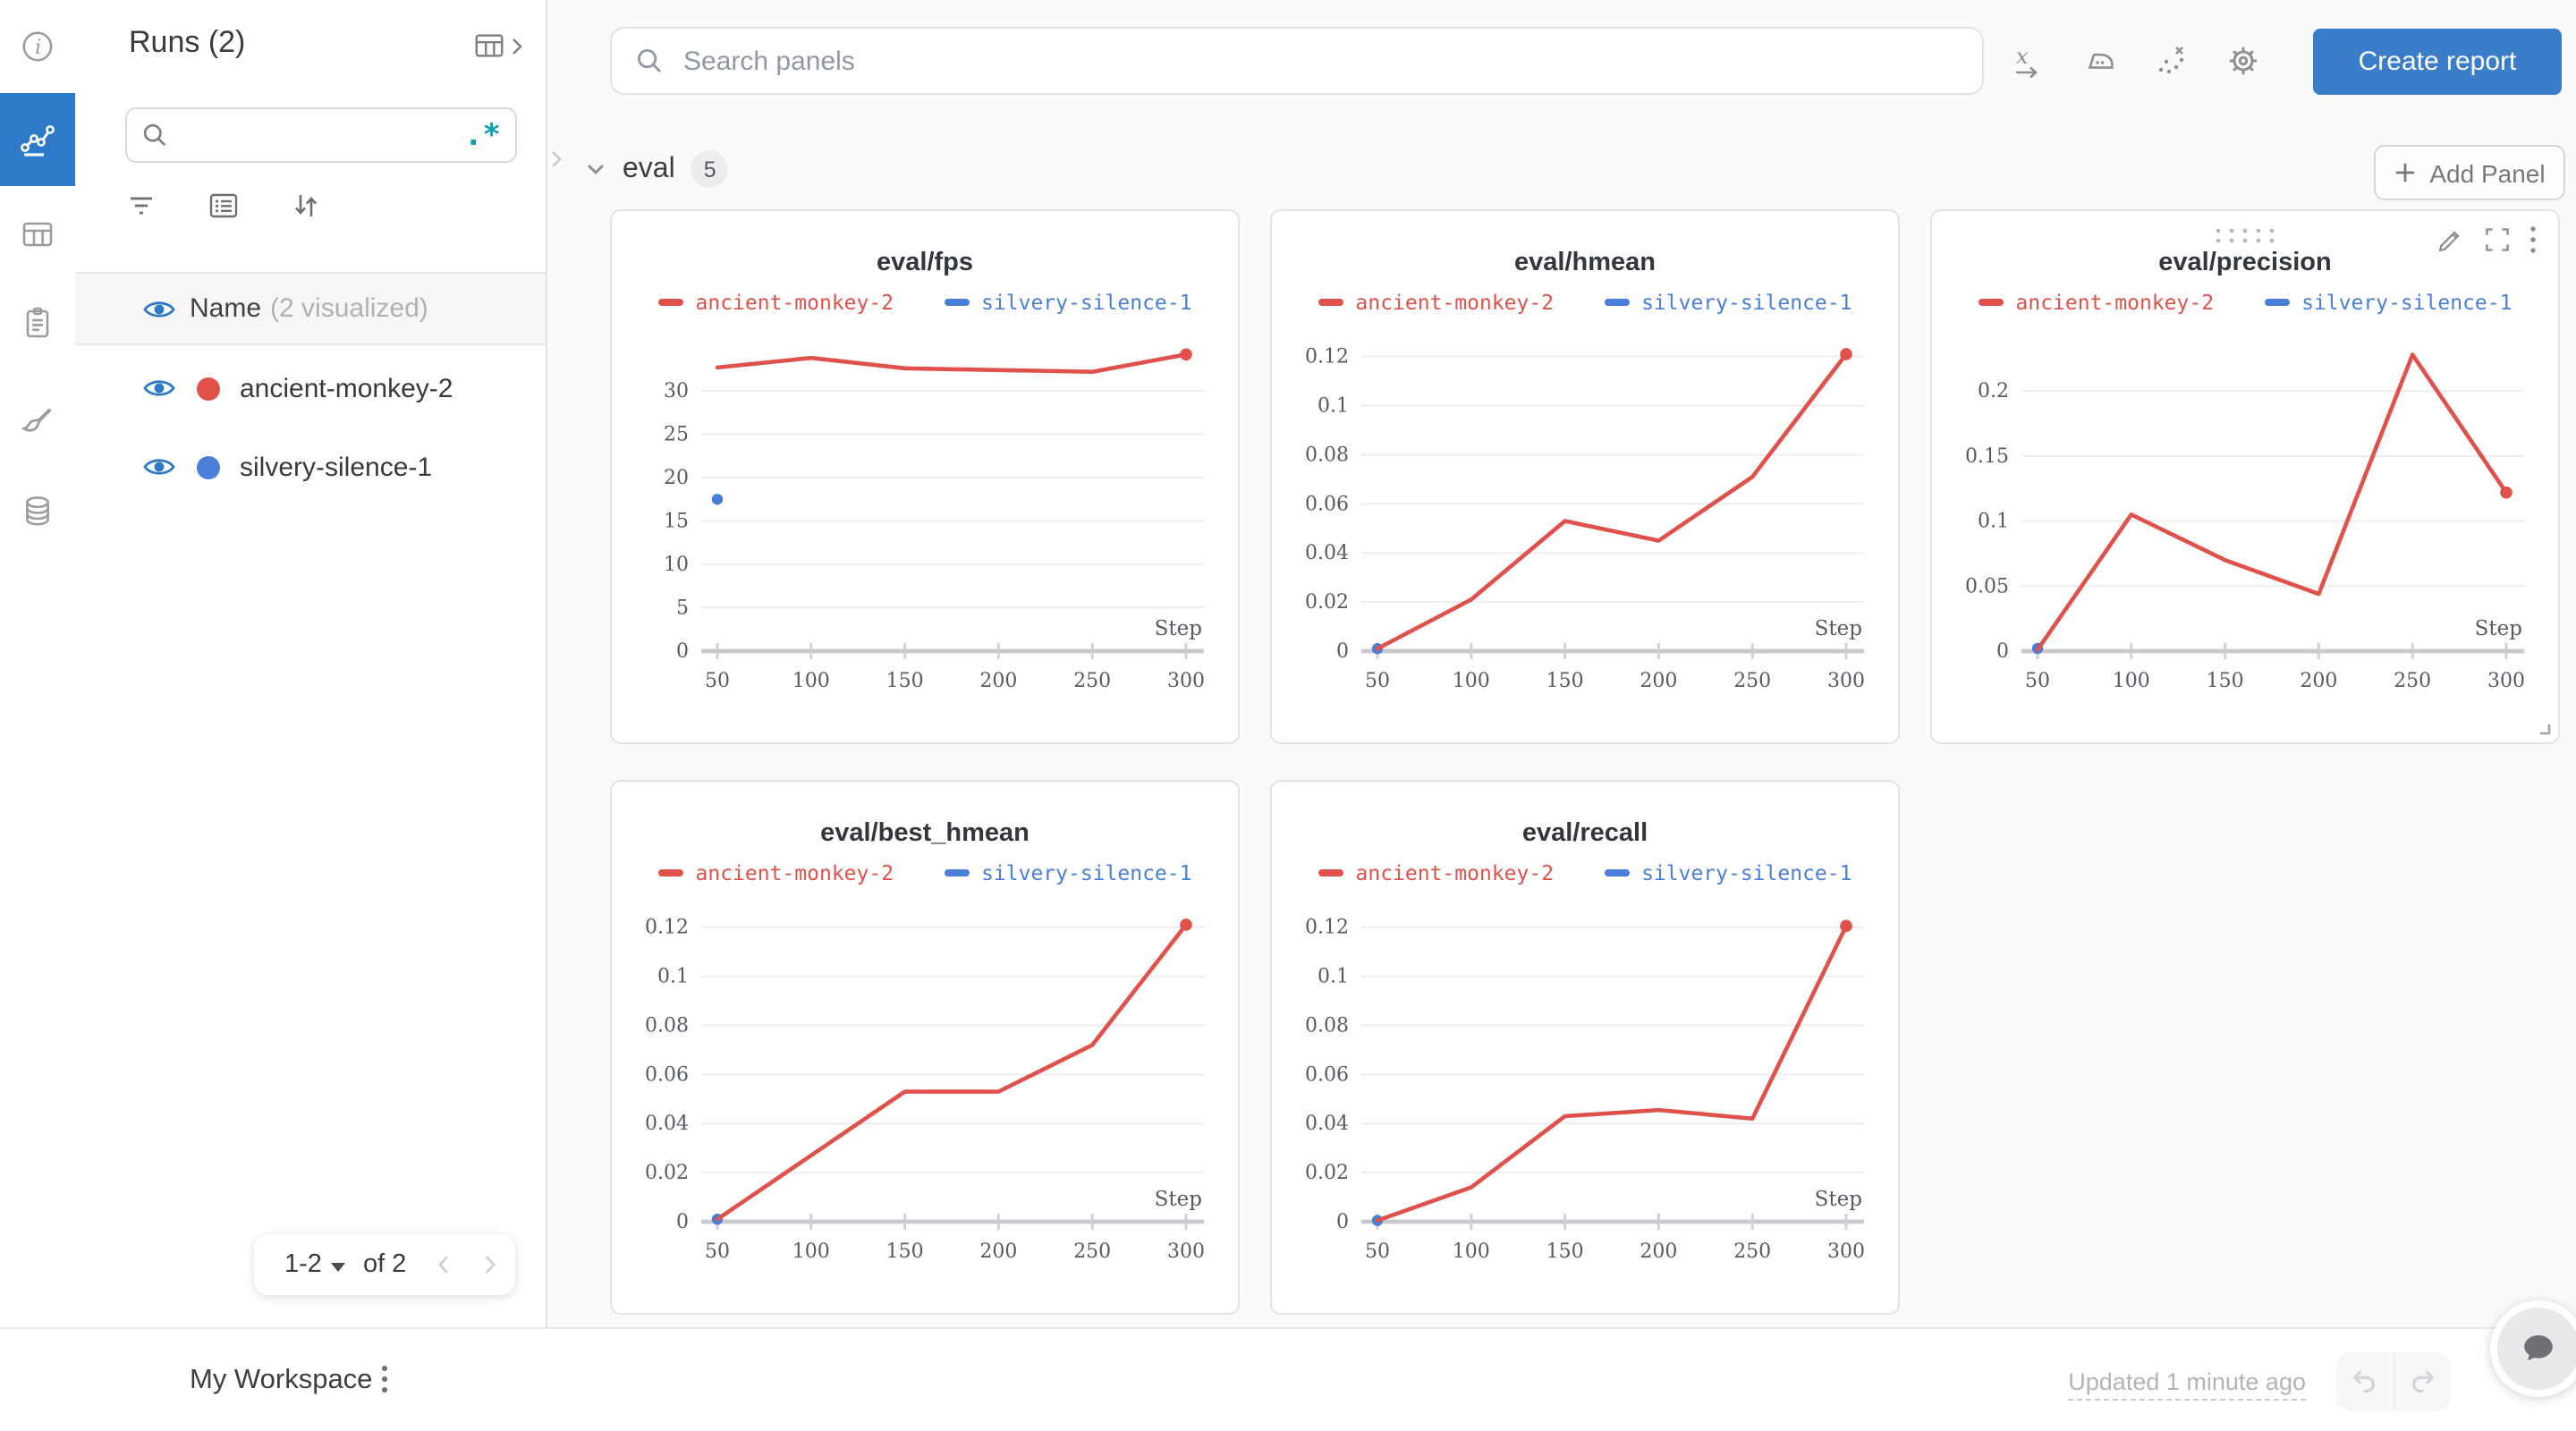 The image size is (2576, 1431). I want to click on runs-table-expand-button, so click(498, 46).